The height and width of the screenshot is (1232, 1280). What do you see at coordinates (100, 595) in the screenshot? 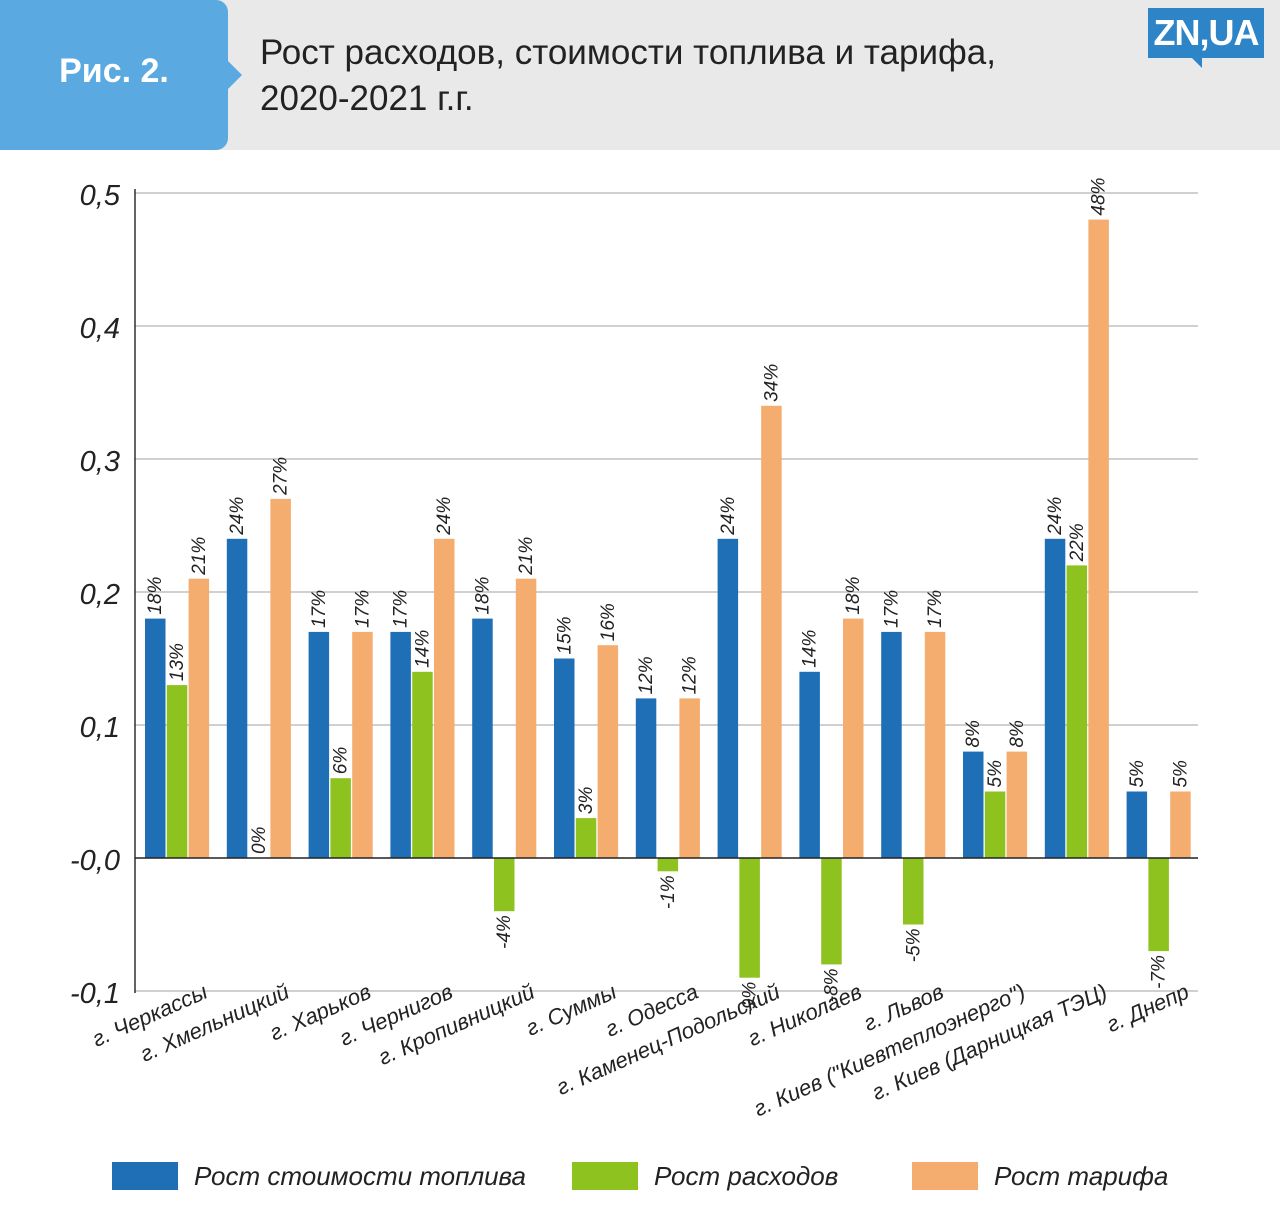
I see `y-tick-label: 0,2` at bounding box center [100, 595].